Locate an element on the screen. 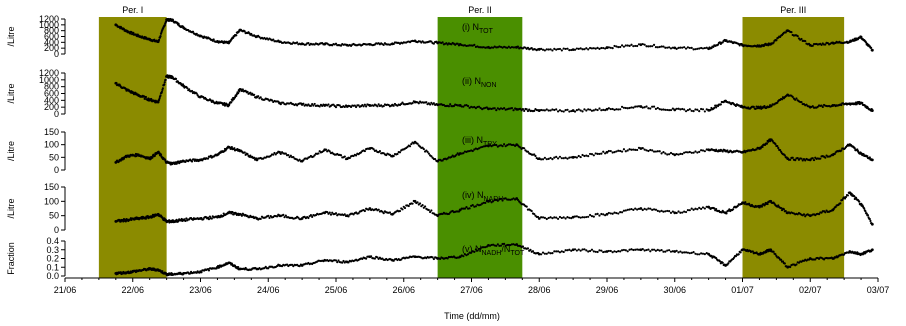 Image resolution: width=906 pixels, height=326 pixels. x-tick-label: 23/06 is located at coordinates (200, 290).